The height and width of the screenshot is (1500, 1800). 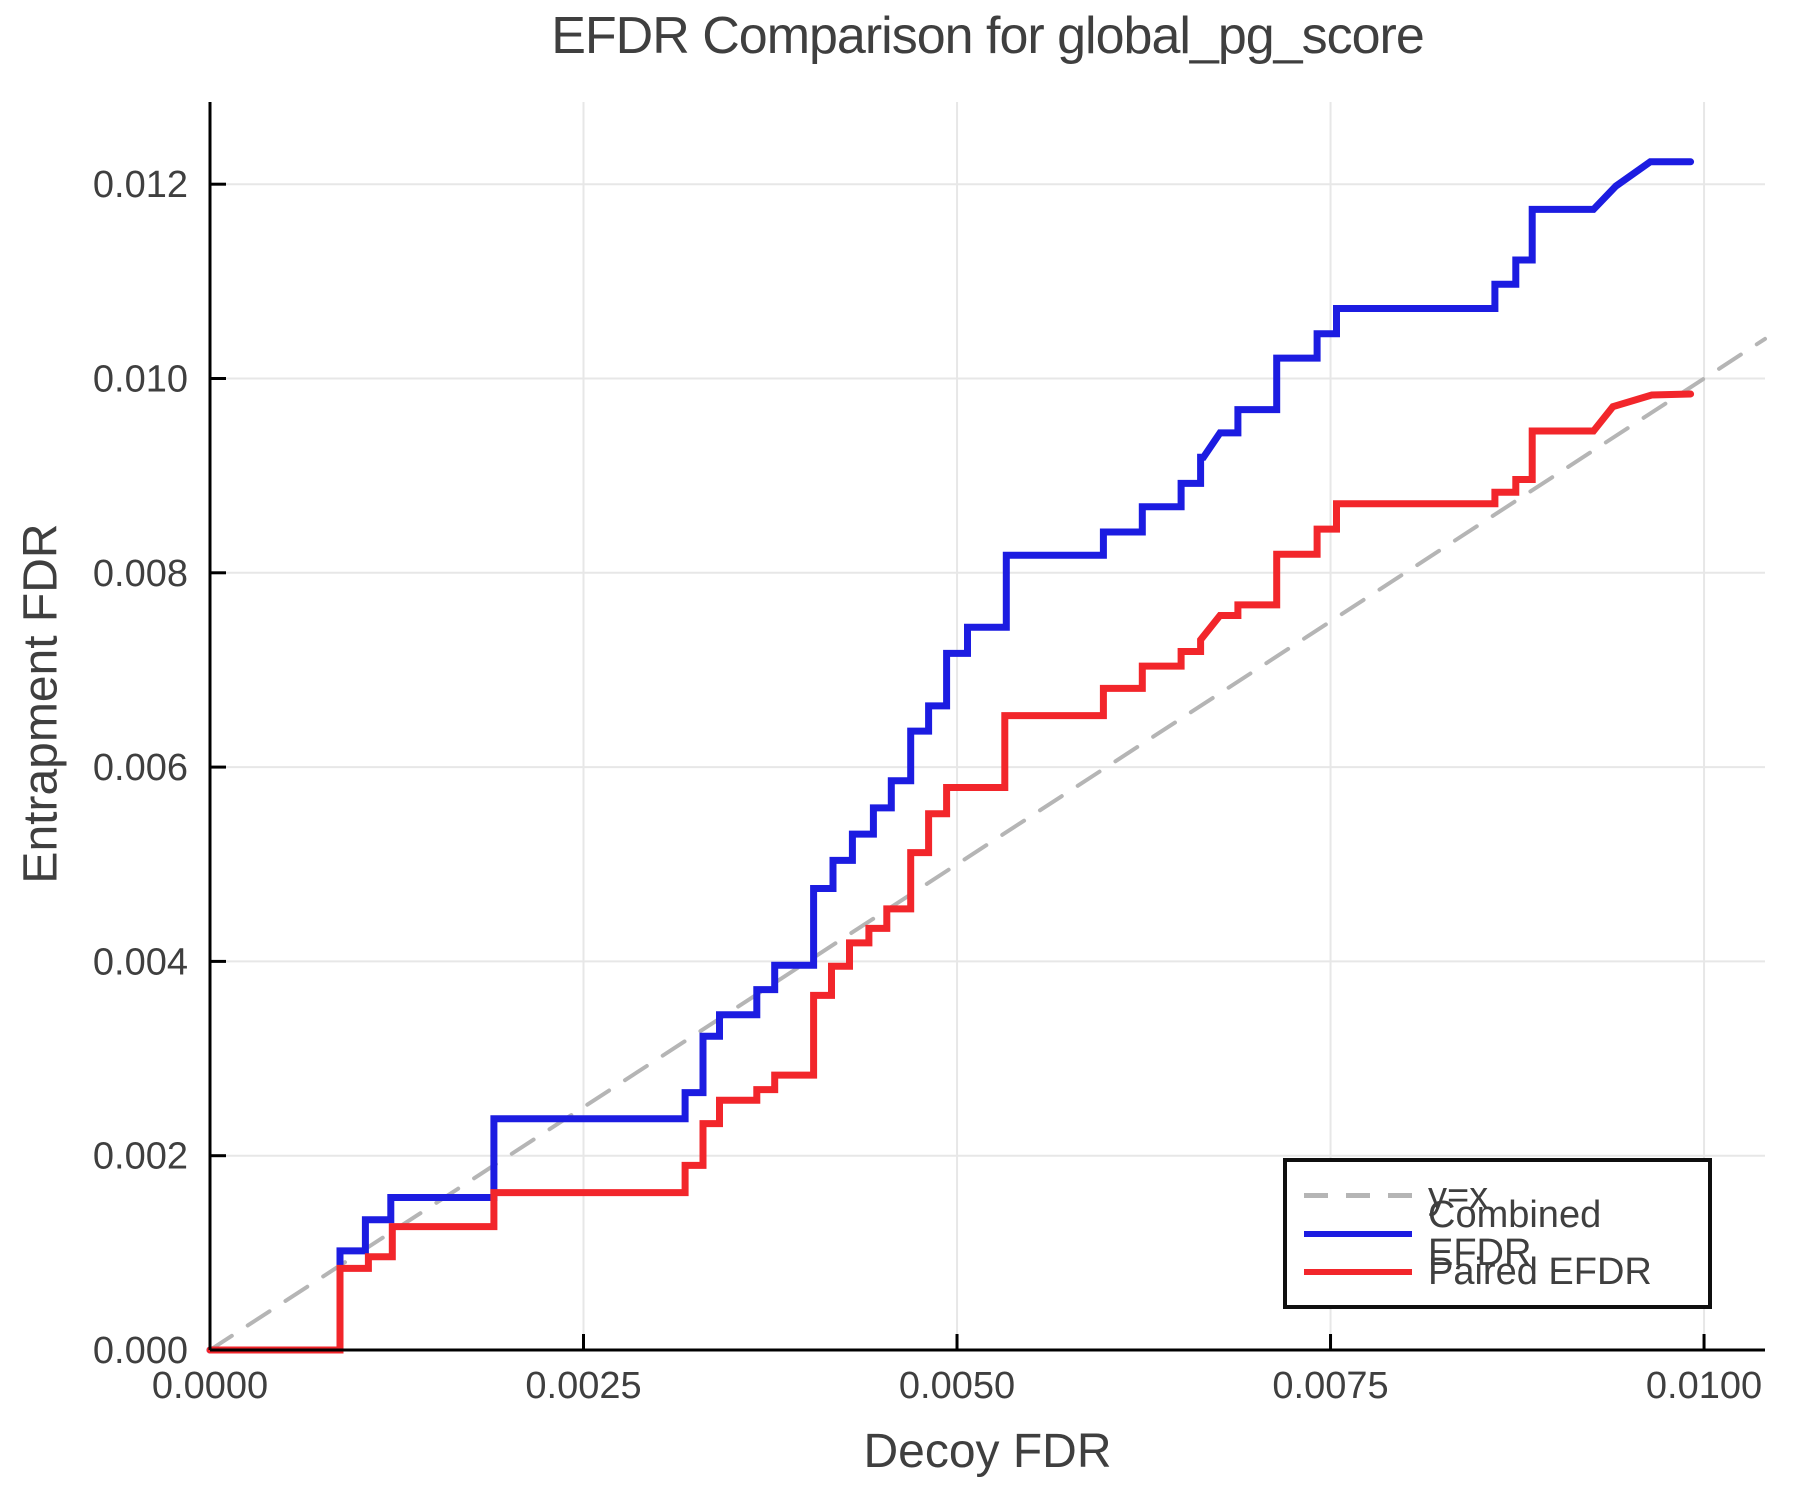 I want to click on legend-label: y=x, so click(x=1458, y=1195).